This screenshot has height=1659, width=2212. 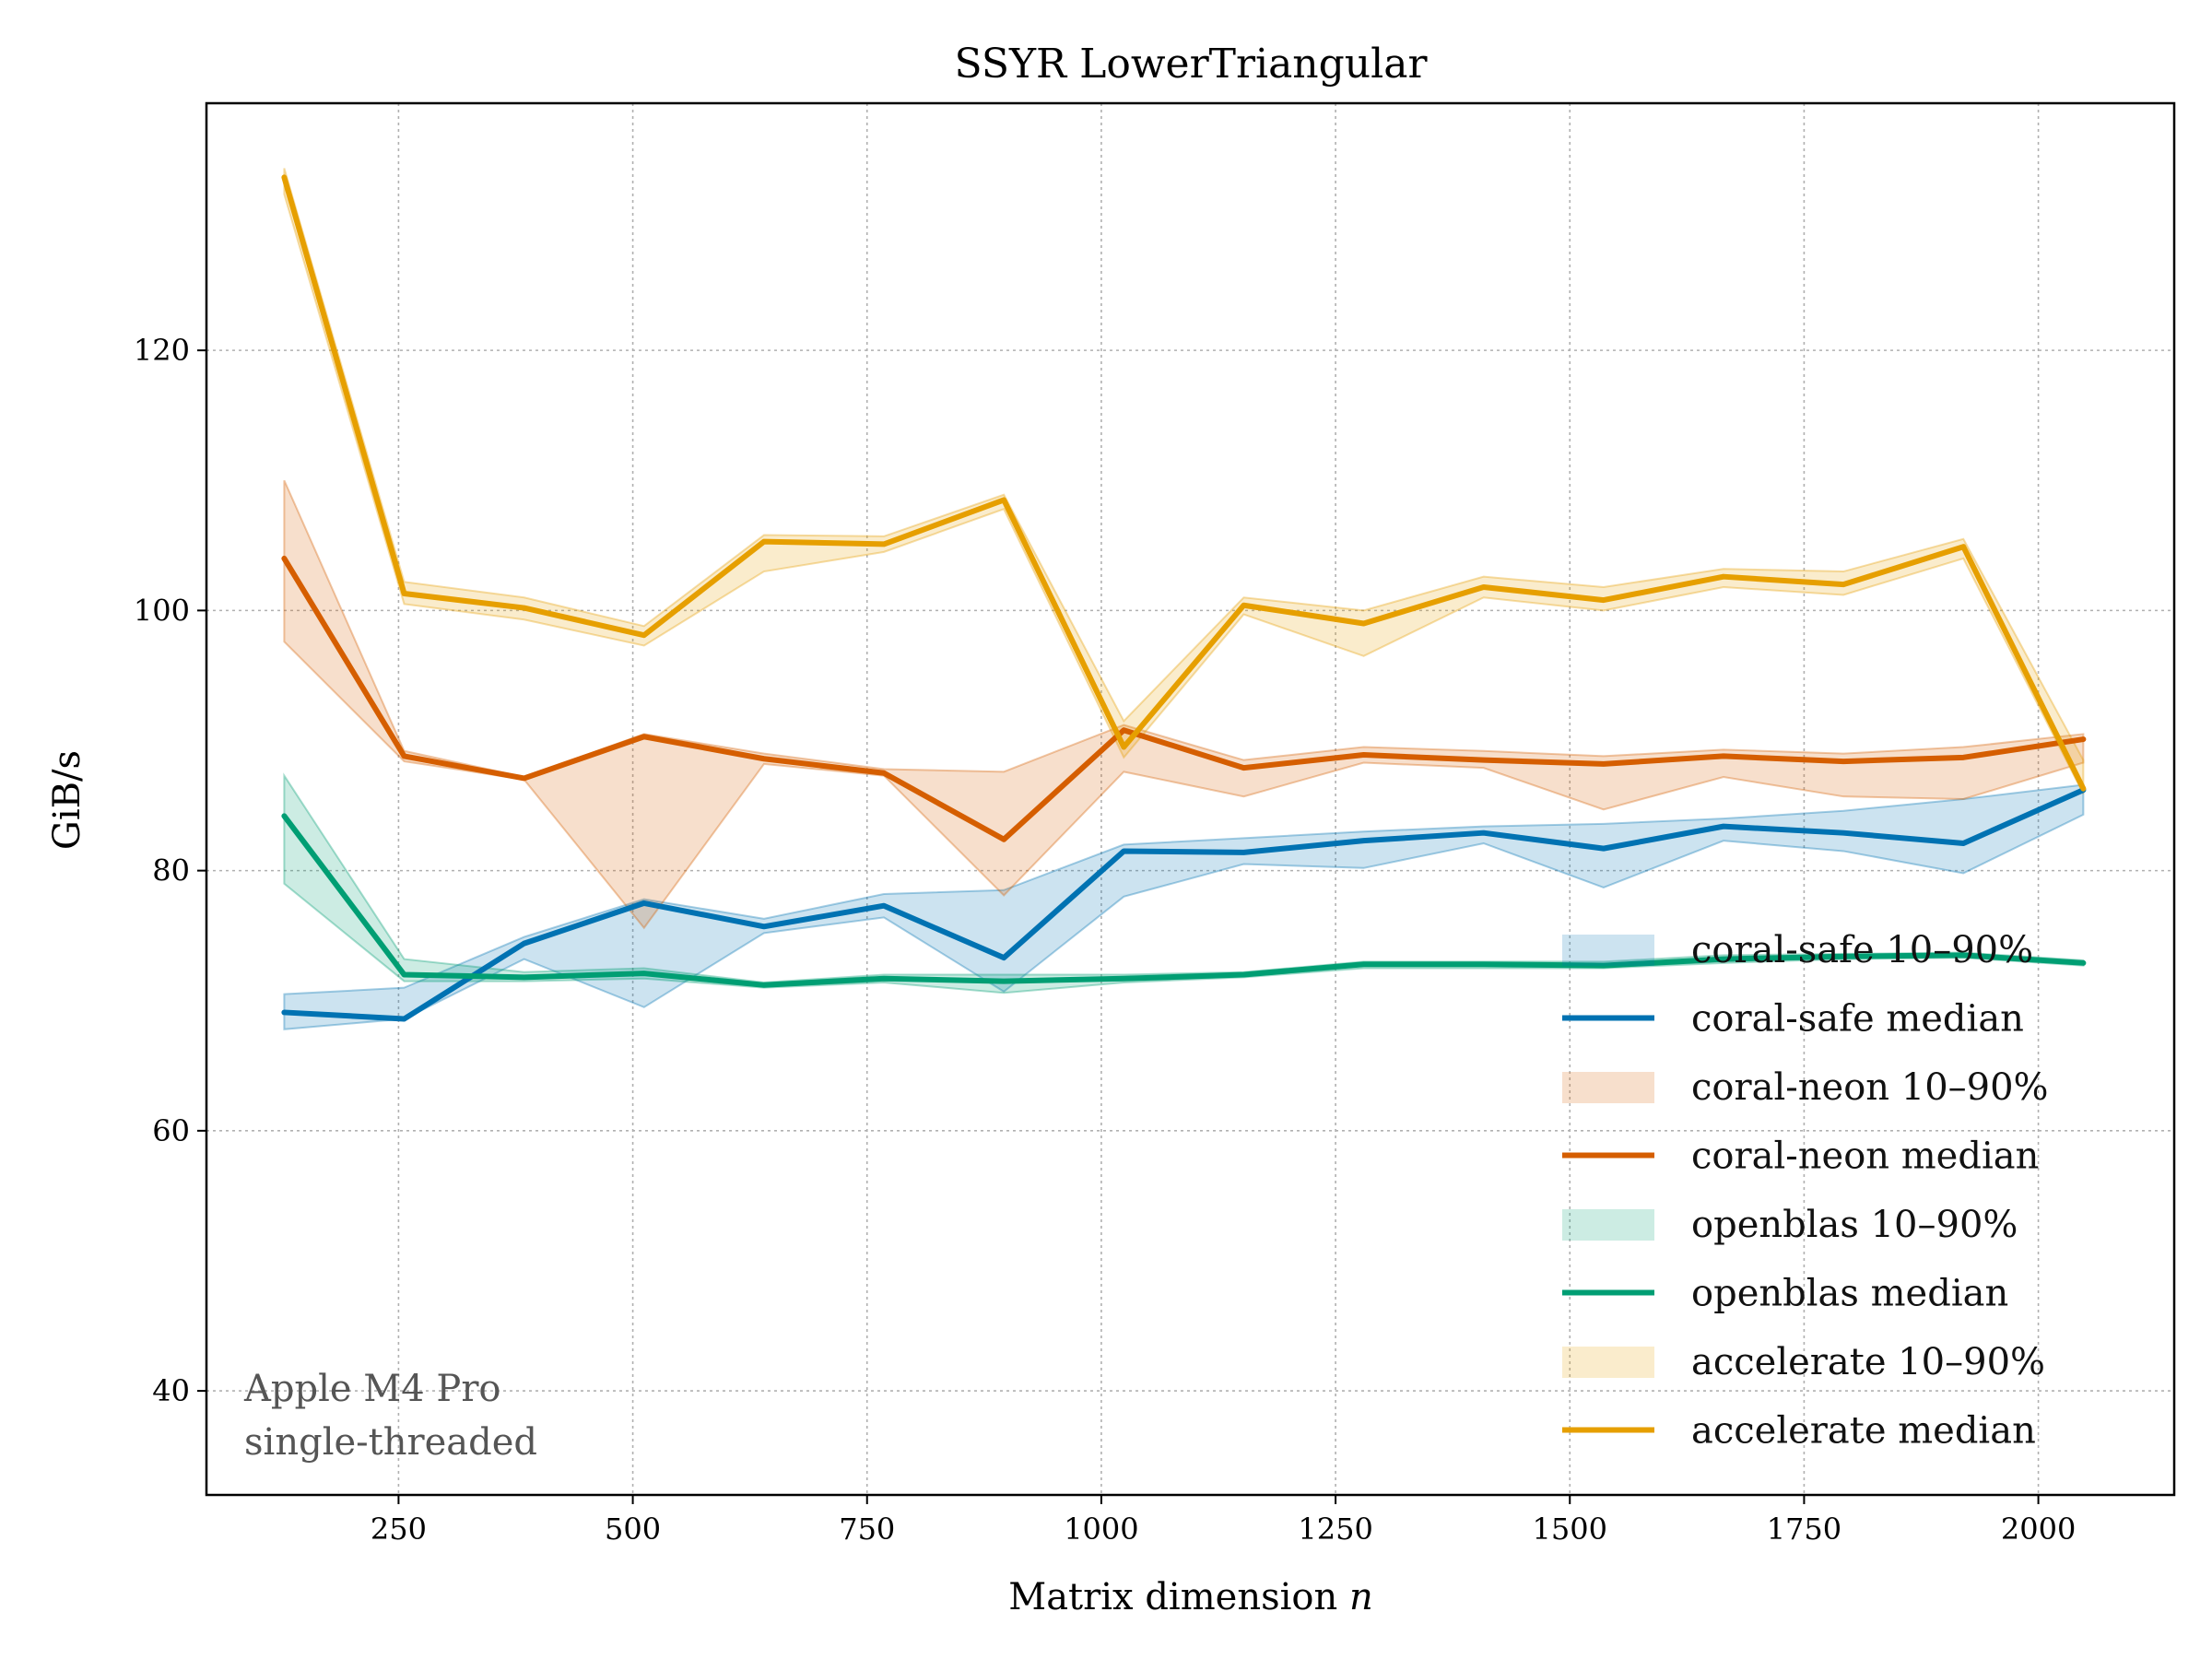 I want to click on coral-safe-median-line, so click(x=1184, y=904).